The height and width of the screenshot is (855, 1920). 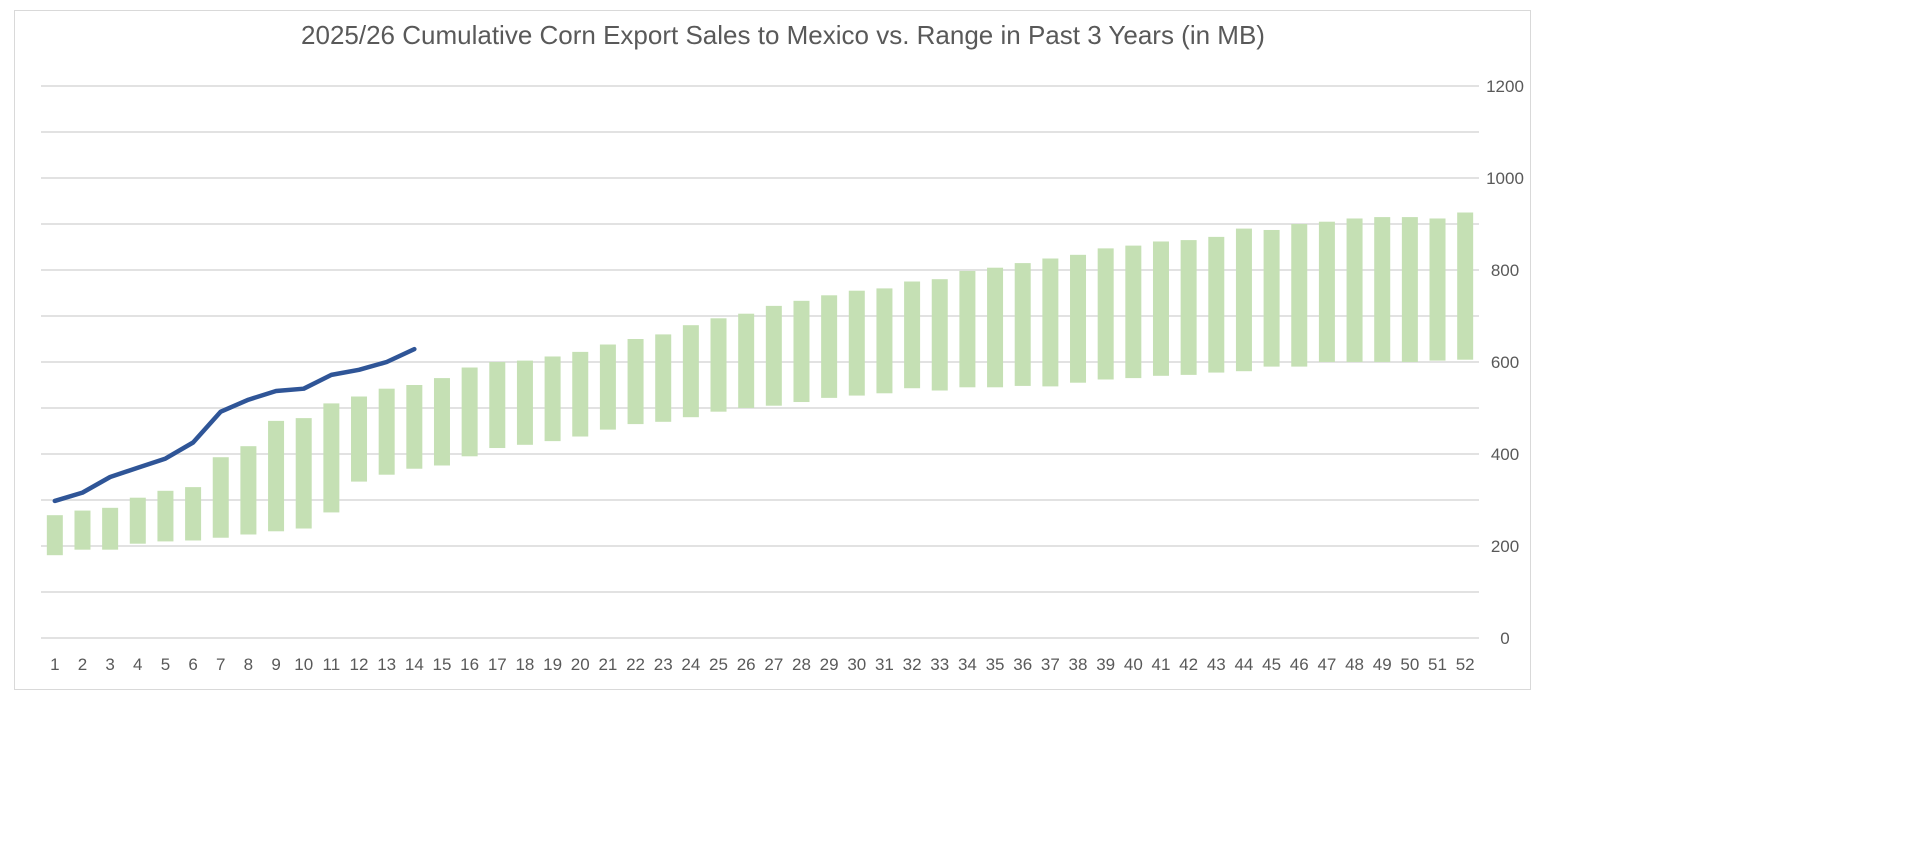 I want to click on x-tick-label: 51, so click(x=1437, y=664).